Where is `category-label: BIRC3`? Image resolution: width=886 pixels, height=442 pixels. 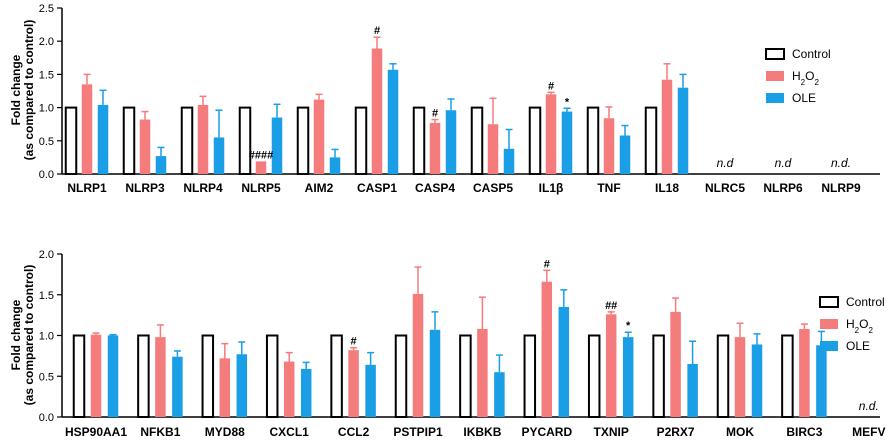
category-label: BIRC3 is located at coordinates (804, 432).